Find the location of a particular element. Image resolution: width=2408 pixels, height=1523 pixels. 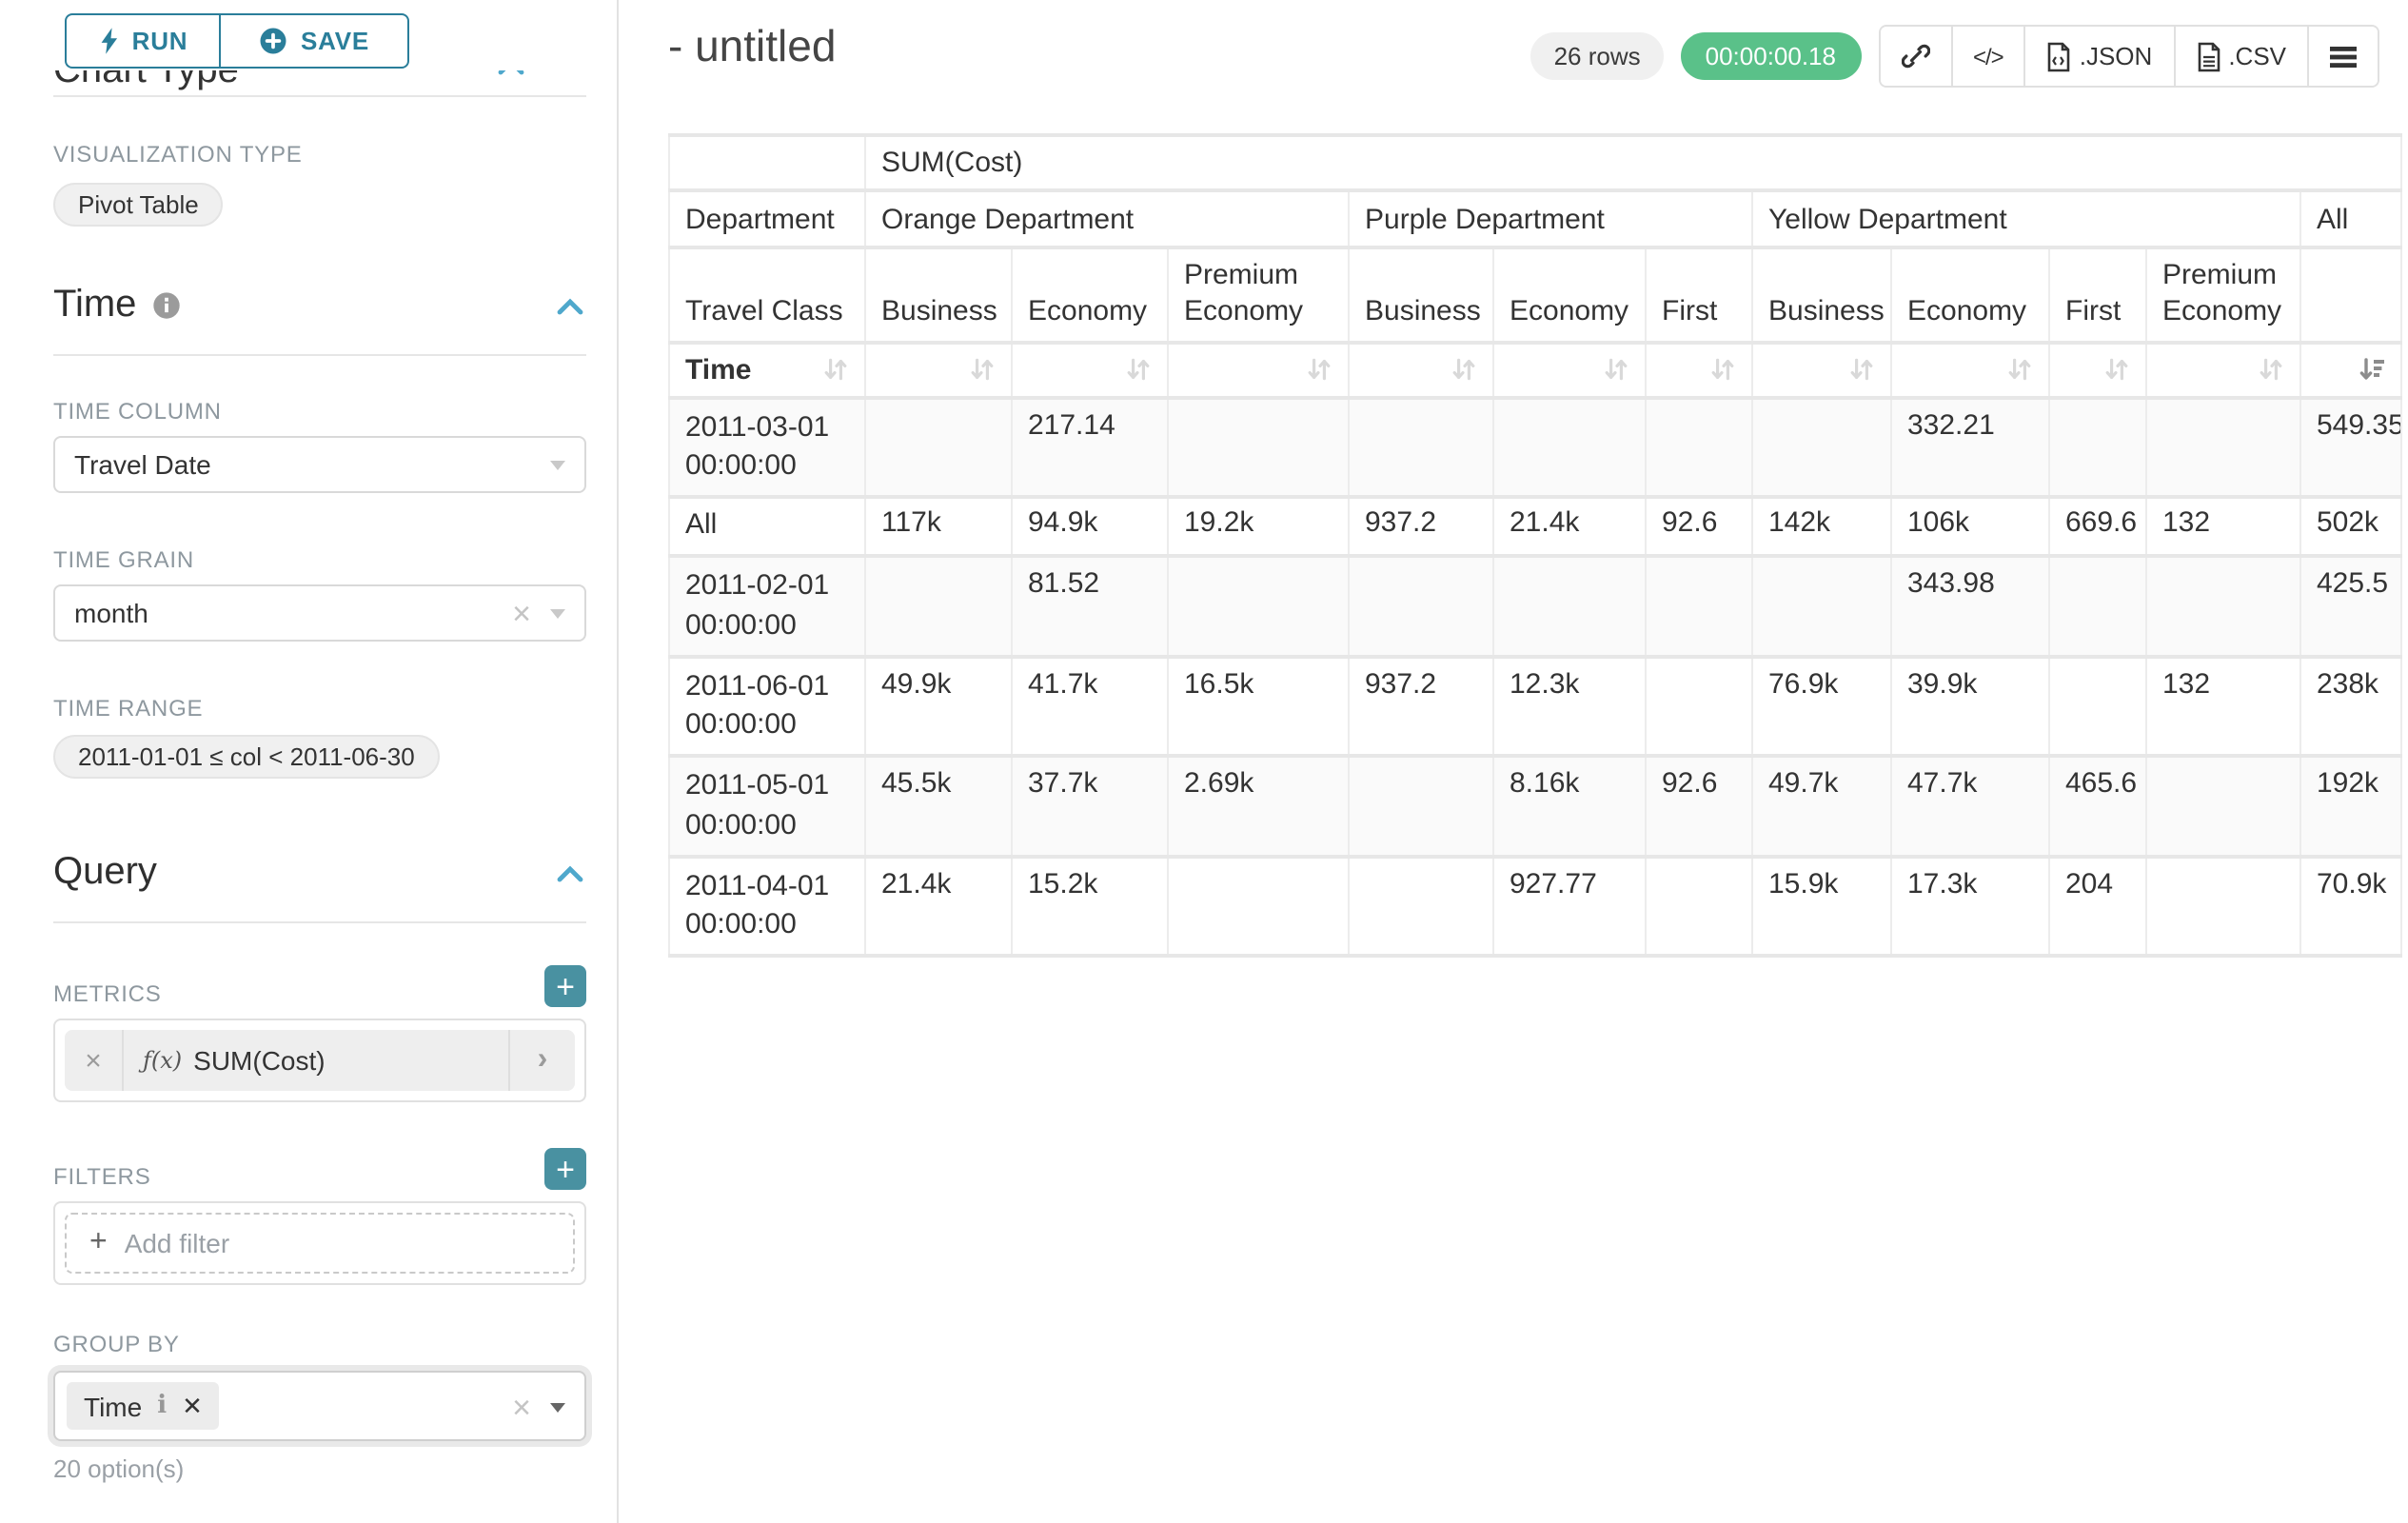

row-header-cell: 2011-03-01 00:00:00 is located at coordinates (767, 447).